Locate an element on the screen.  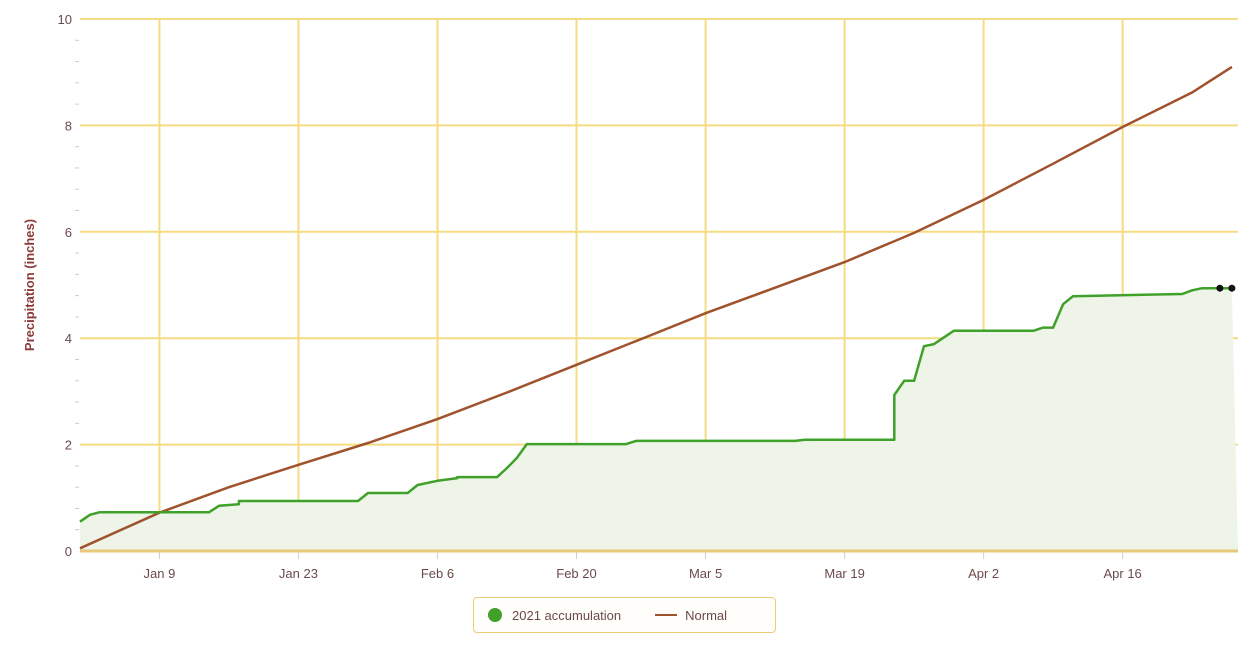
y-tick-label: 4 is located at coordinates (68, 338).